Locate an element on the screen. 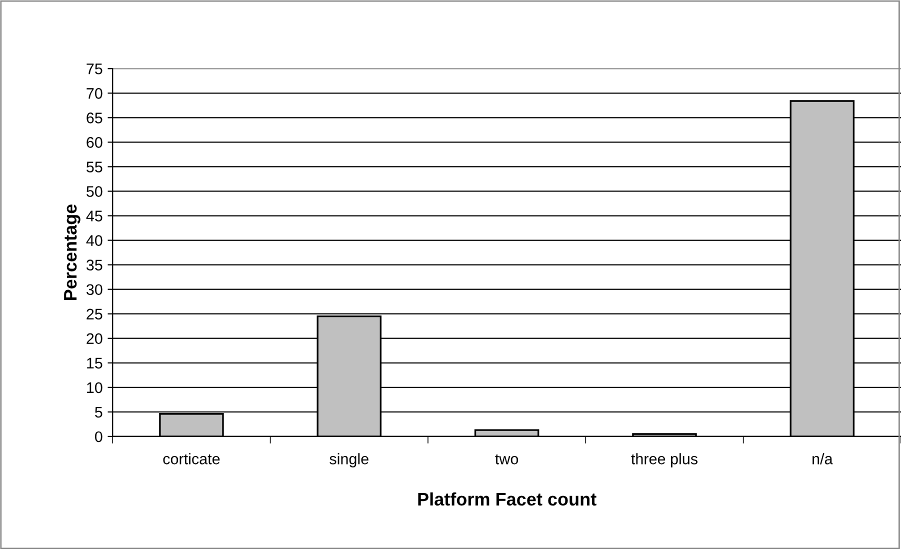  y-tick-label: 45 is located at coordinates (94, 216).